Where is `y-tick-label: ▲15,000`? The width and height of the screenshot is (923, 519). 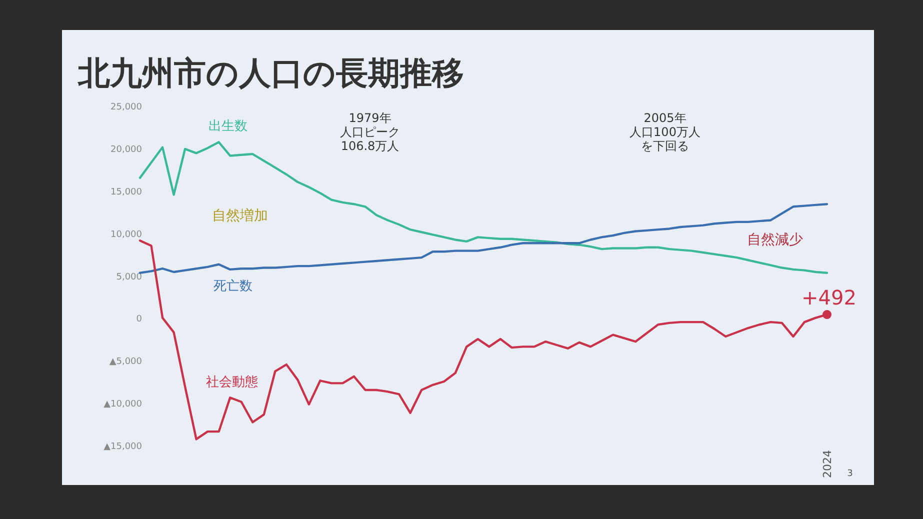 y-tick-label: ▲15,000 is located at coordinates (123, 447).